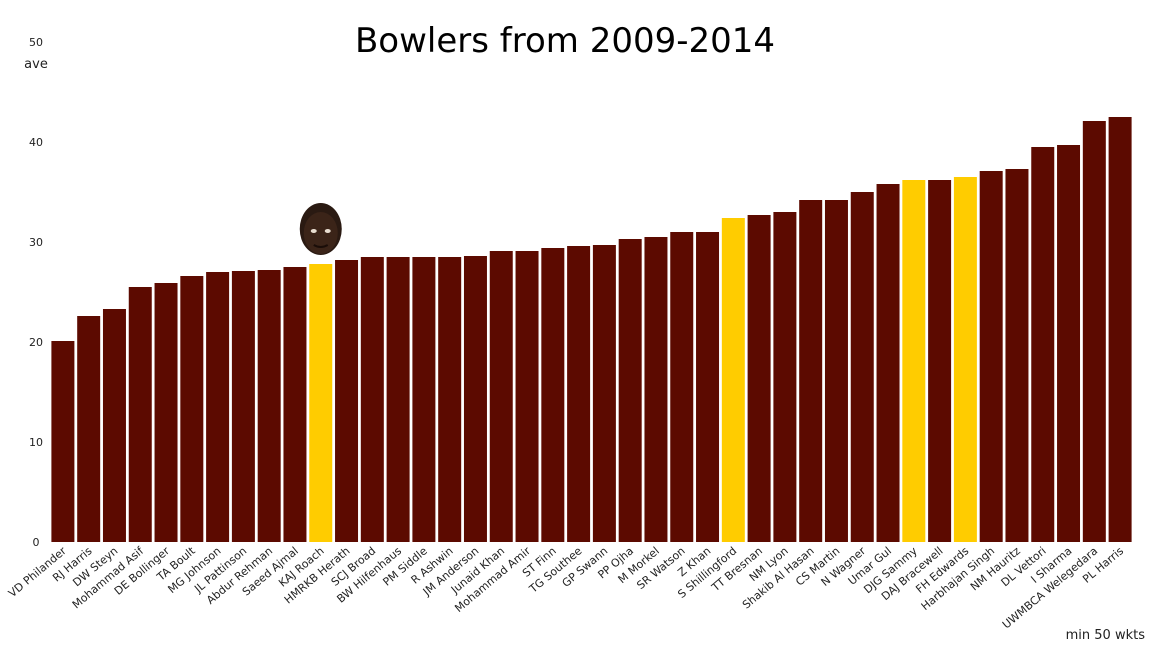  Describe the element at coordinates (36, 342) in the screenshot. I see `y-tick-label: 20` at that location.